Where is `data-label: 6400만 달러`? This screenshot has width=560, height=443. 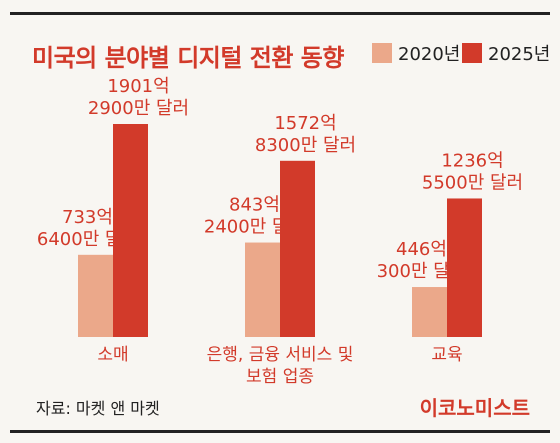 data-label: 6400만 달러 is located at coordinates (87, 239).